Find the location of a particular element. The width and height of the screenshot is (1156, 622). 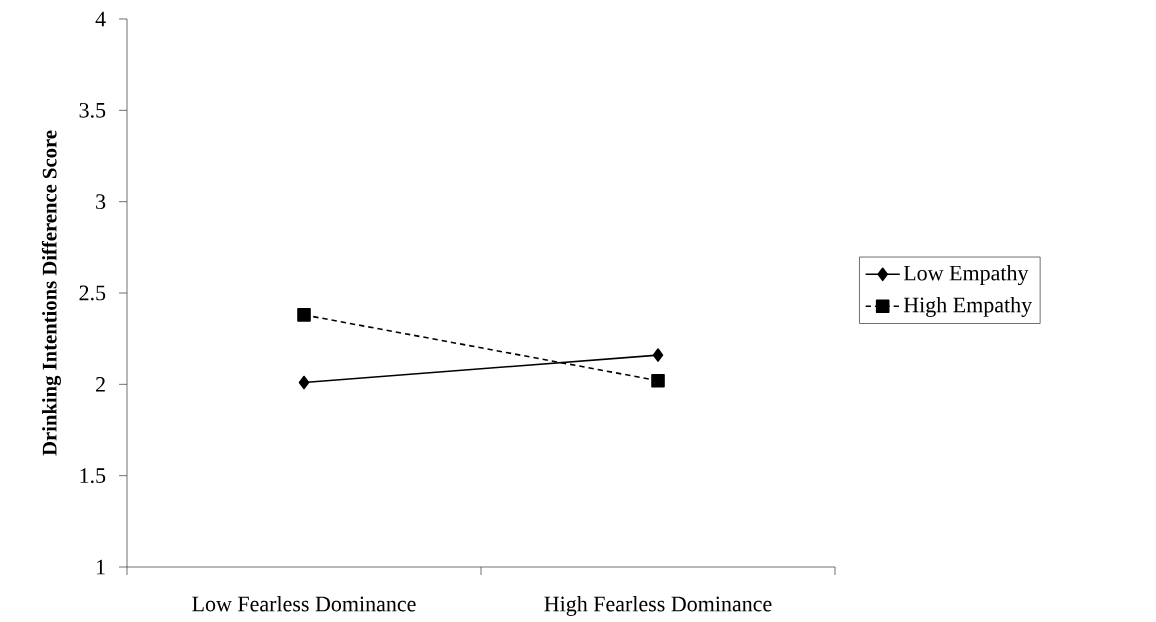

x-tick-label: Low Fearless Dominance is located at coordinates (304, 603).